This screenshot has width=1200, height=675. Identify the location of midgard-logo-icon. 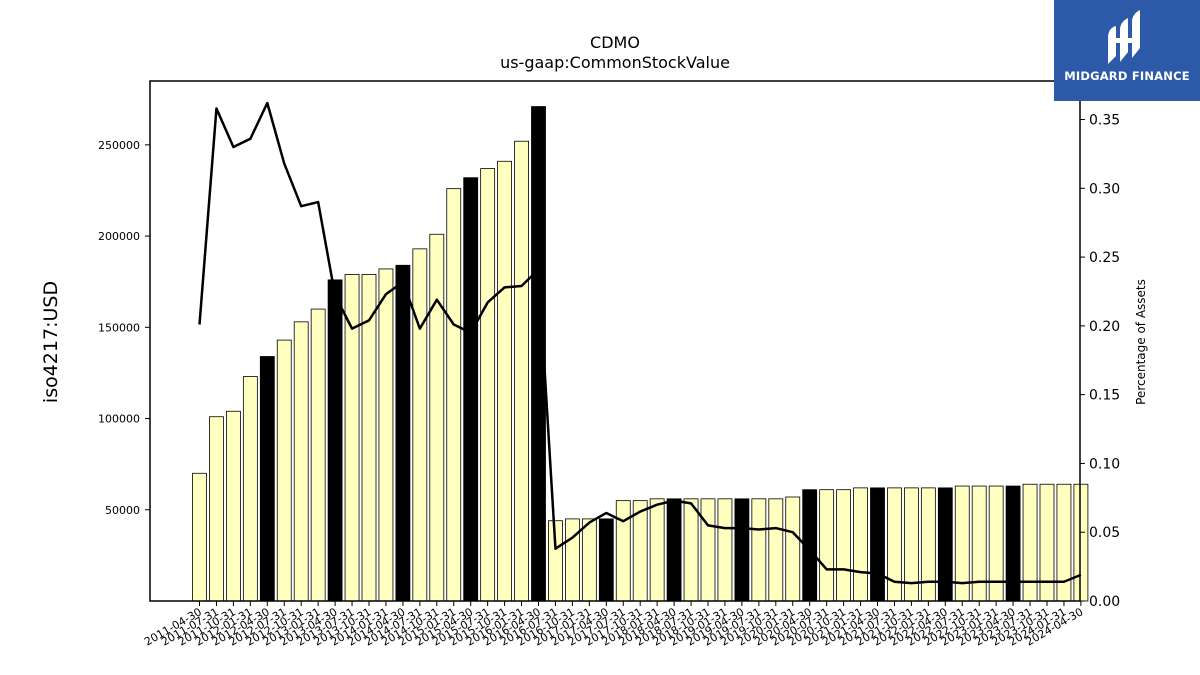
(1124, 37).